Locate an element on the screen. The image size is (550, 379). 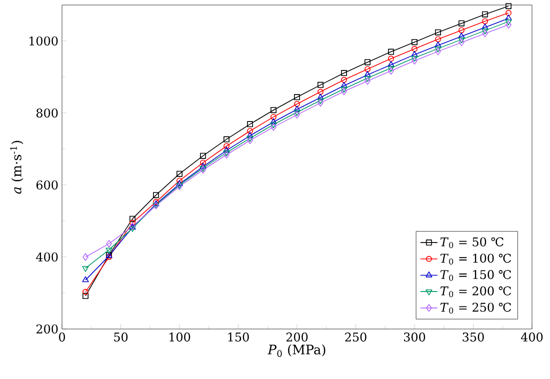
x-tick-label: 50 is located at coordinates (121, 337).